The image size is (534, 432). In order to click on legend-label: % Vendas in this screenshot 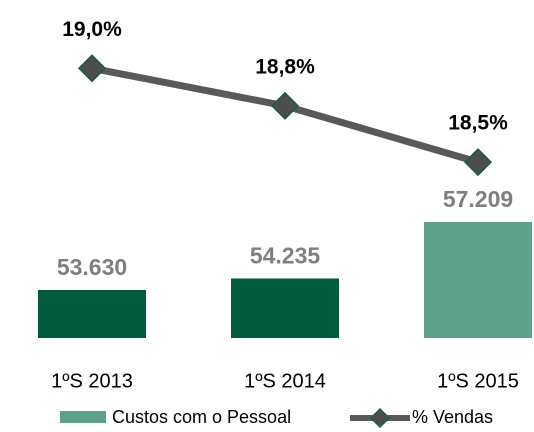, I will do `click(452, 417)`.